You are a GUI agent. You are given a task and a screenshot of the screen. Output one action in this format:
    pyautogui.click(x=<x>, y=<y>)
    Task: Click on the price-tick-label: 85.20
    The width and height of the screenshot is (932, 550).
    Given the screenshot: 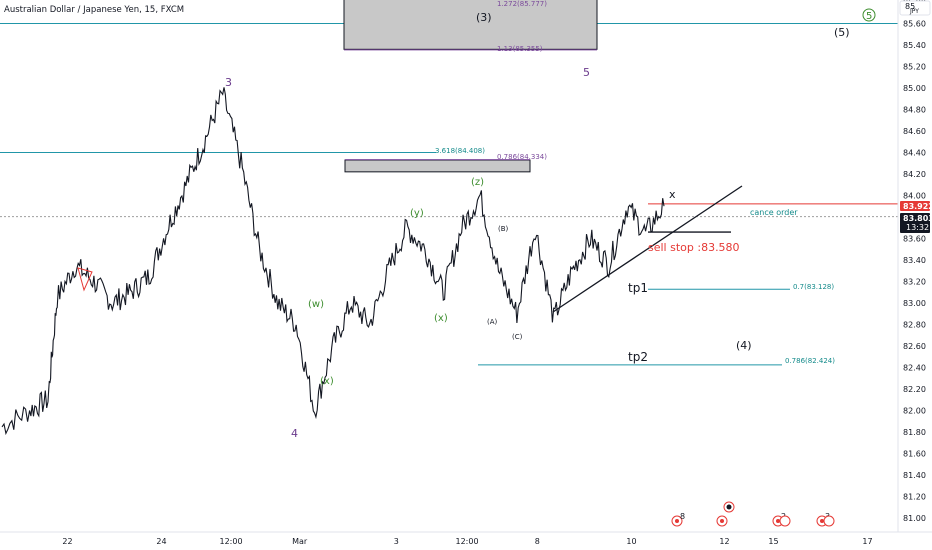 What is the action you would take?
    pyautogui.click(x=914, y=67)
    